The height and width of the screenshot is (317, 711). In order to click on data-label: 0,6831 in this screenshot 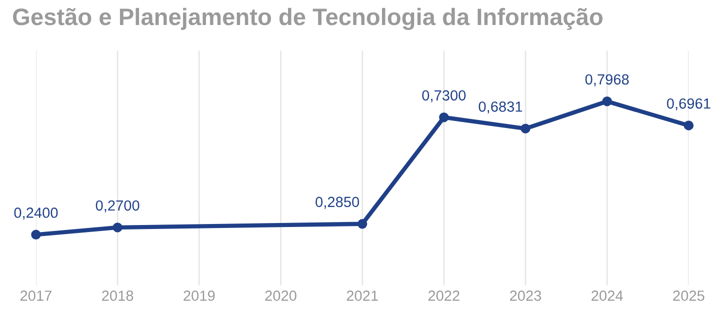, I will do `click(500, 107)`.